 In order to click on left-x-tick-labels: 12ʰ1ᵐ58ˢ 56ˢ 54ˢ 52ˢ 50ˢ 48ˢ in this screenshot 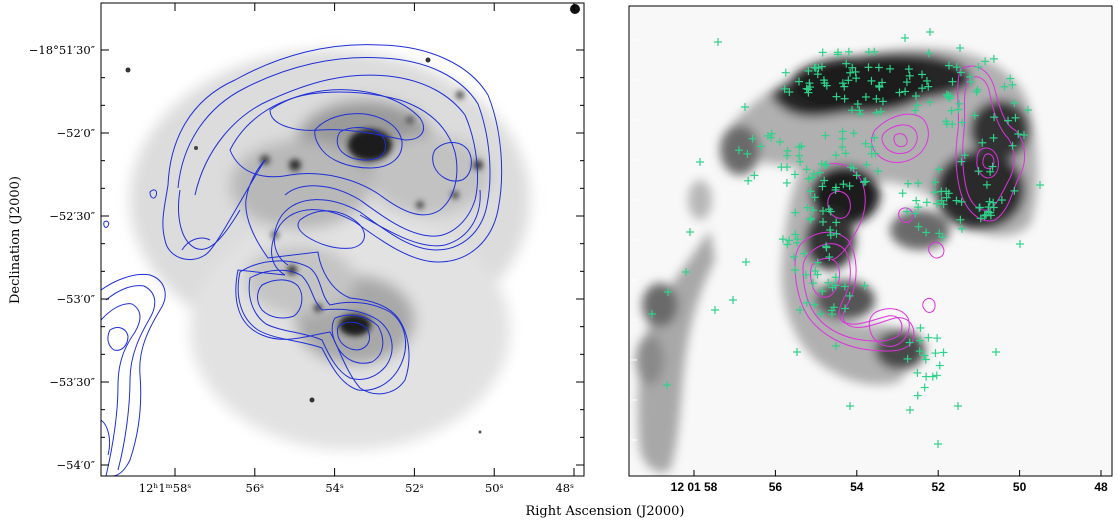, I will do `click(356, 488)`.